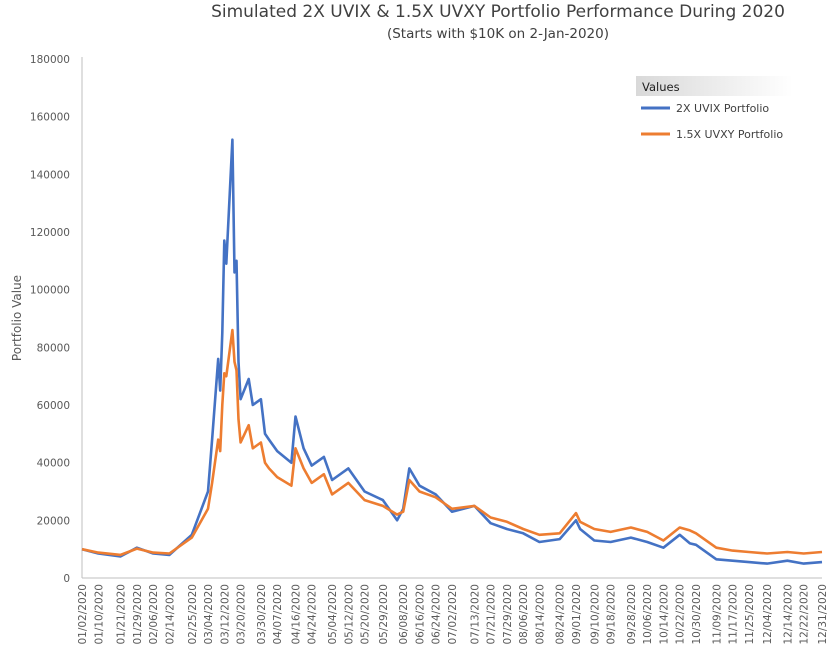 Image resolution: width=837 pixels, height=660 pixels. What do you see at coordinates (729, 134) in the screenshot?
I see `legend-label-uvxy: 1.5X UVXY Portfolio` at bounding box center [729, 134].